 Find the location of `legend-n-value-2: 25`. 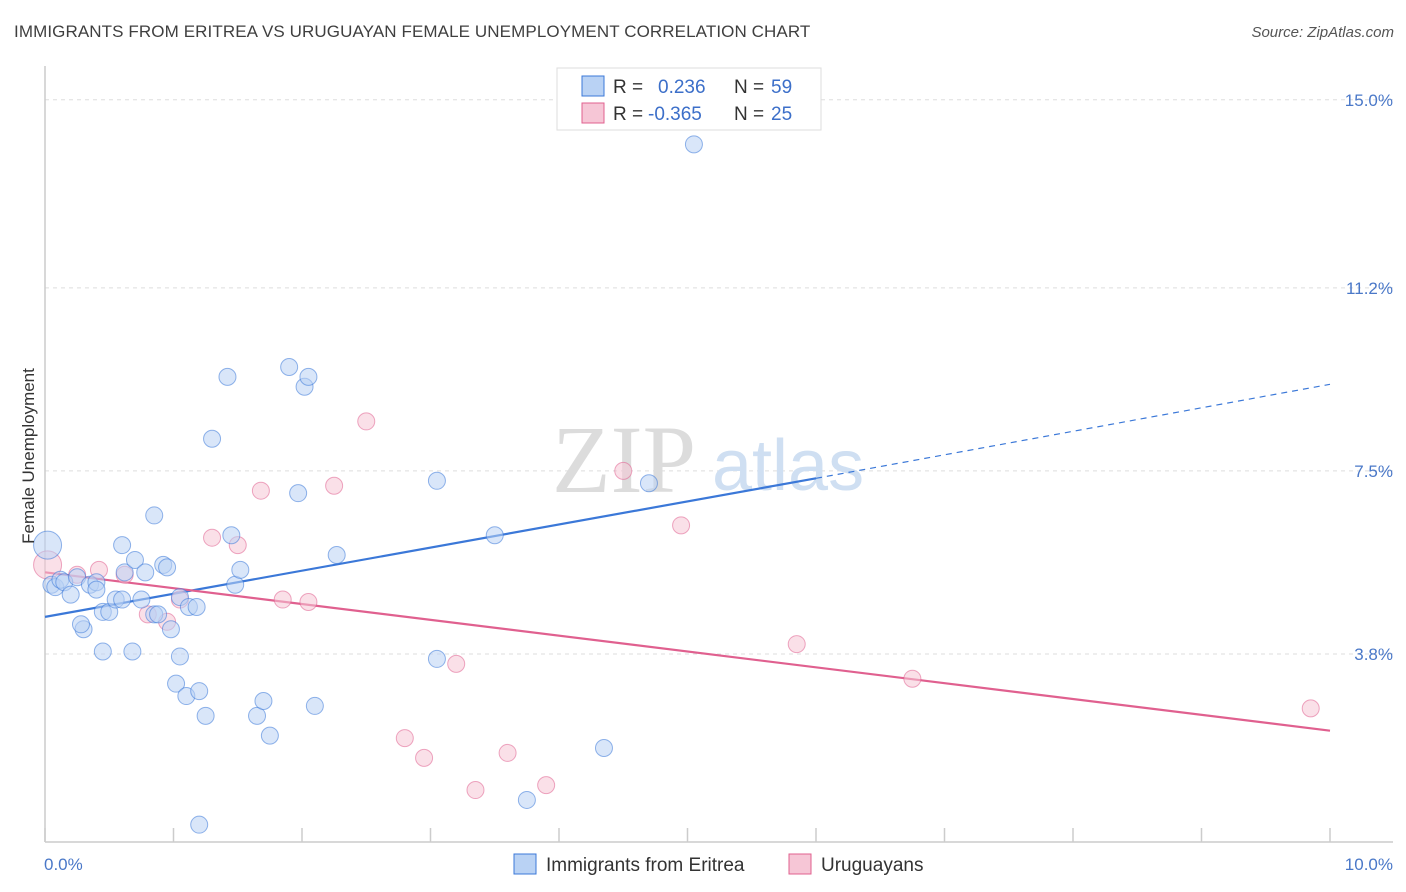

legend-n-value-2: 25 is located at coordinates (781, 114).